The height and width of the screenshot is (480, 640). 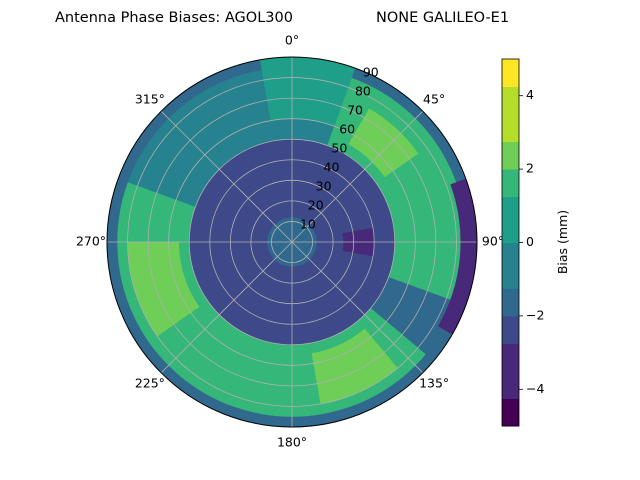 I want to click on contour-band-southwest-peak, so click(x=163, y=289).